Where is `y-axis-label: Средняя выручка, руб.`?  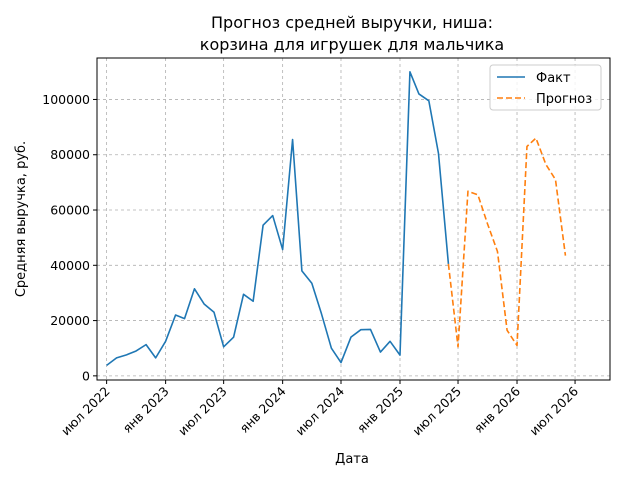
y-axis-label: Средняя выручка, руб. is located at coordinates (21, 219).